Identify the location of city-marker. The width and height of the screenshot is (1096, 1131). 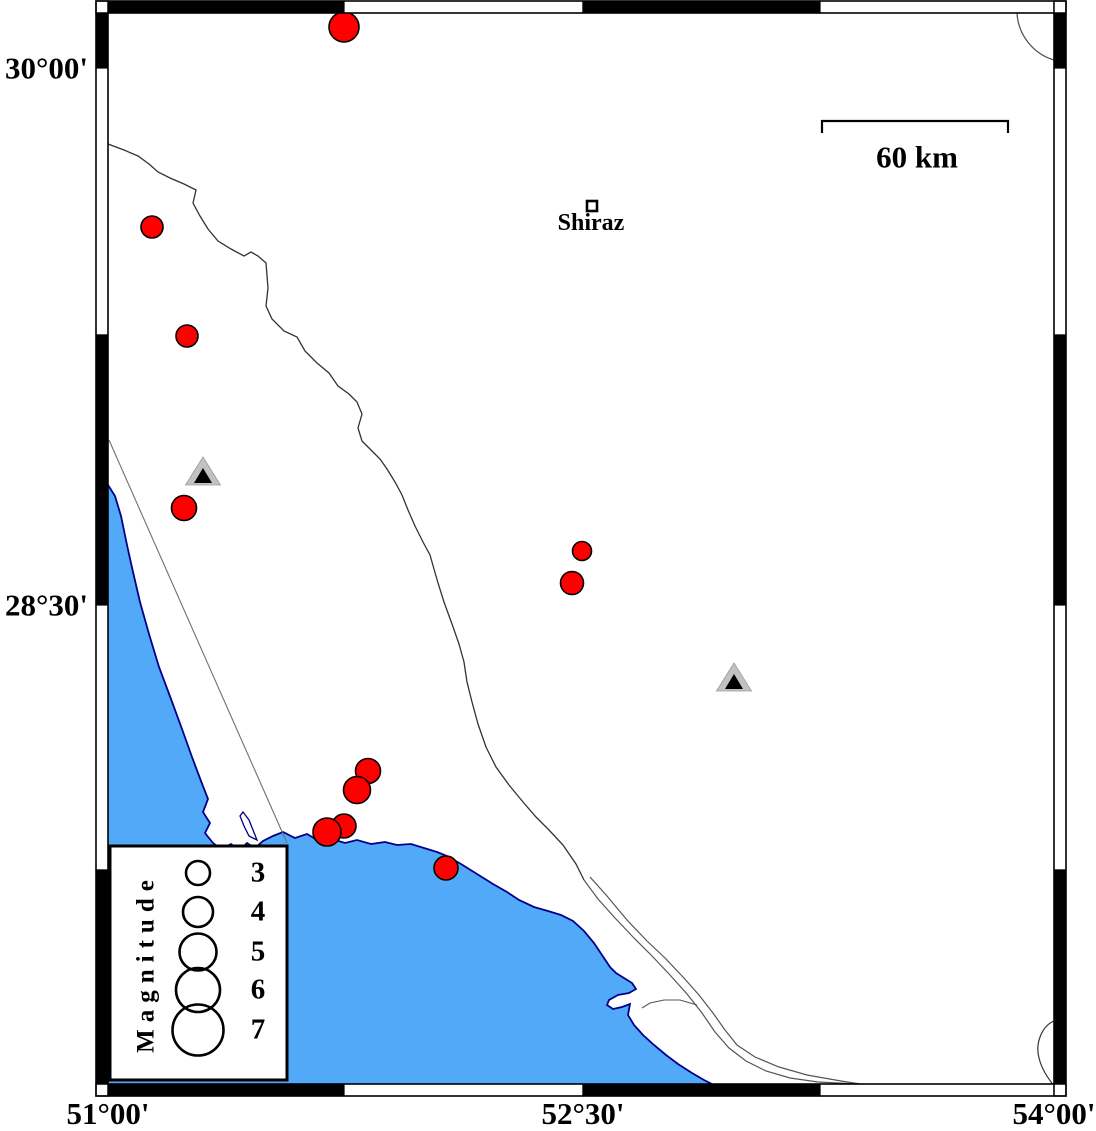
(592, 206).